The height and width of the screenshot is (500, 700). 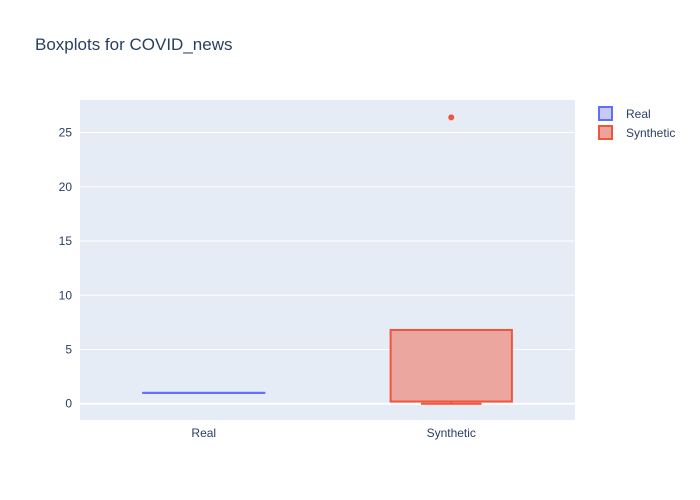 I want to click on box-body, so click(x=451, y=365).